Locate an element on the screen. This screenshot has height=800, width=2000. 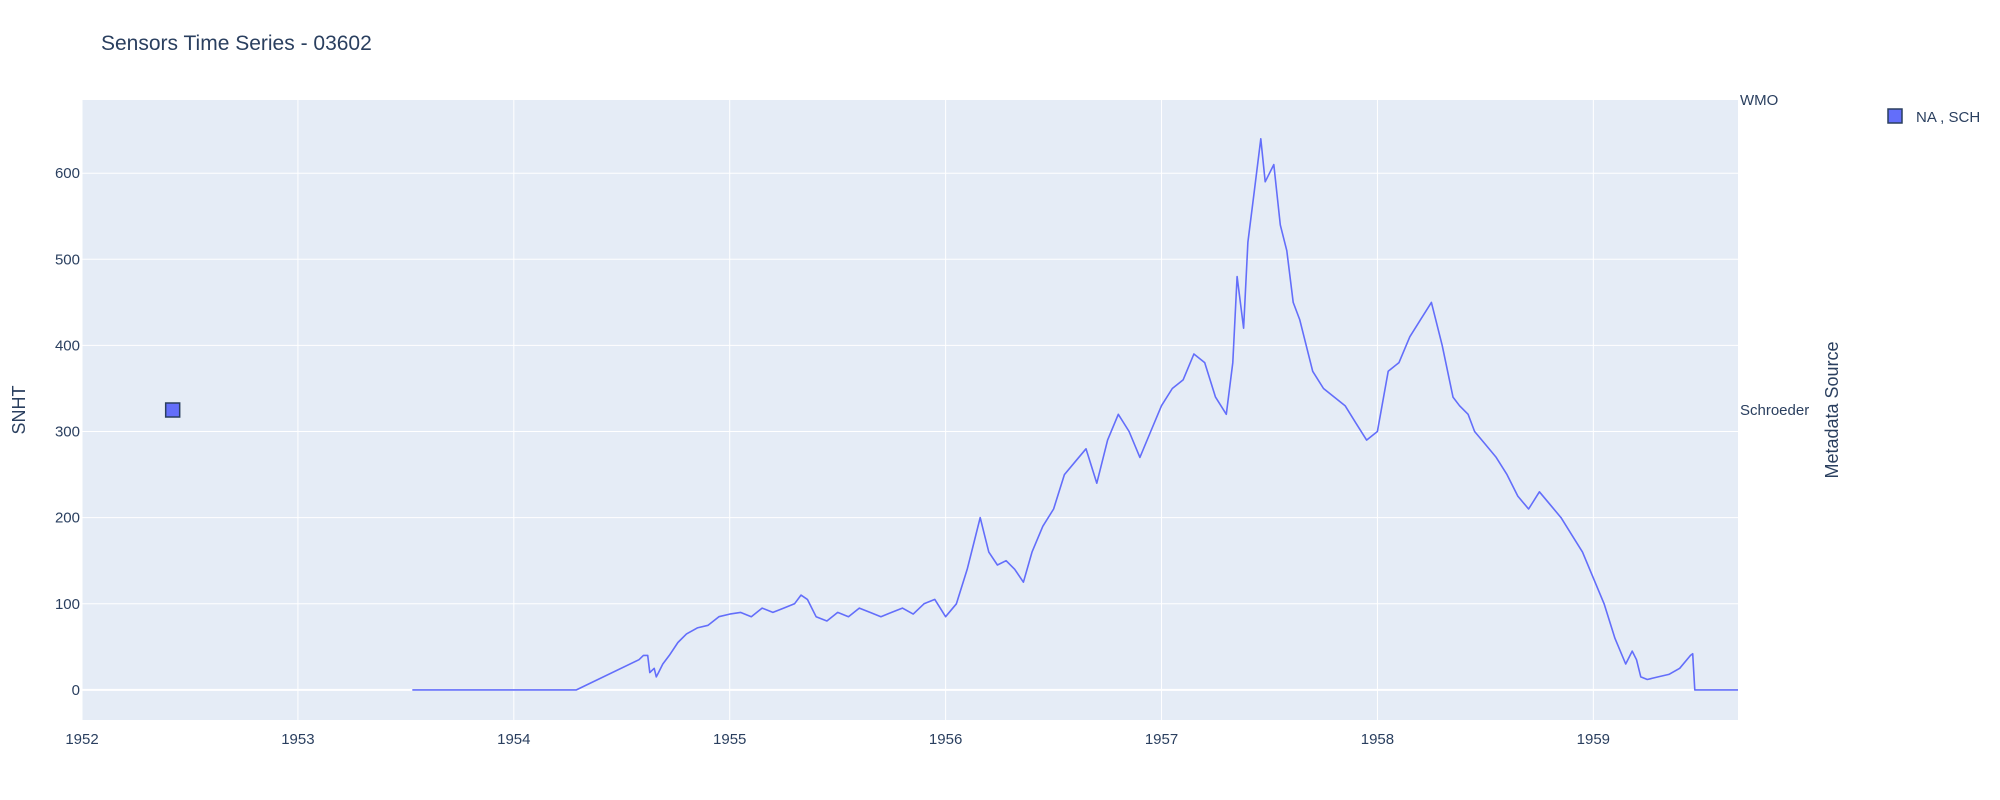
y-axis-ticks: 0 100 200 300 400 500 600 is located at coordinates (67, 432).